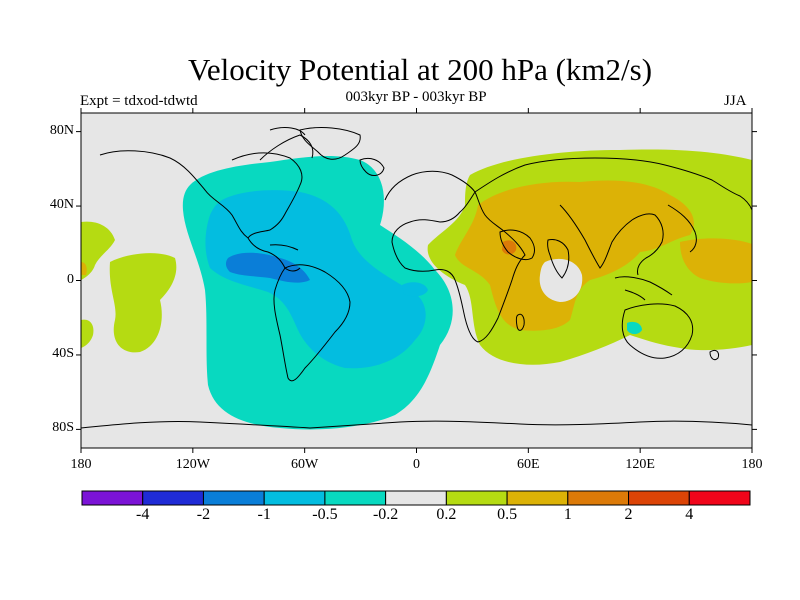 The width and height of the screenshot is (800, 600). What do you see at coordinates (315, 279) in the screenshot?
I see `contour-neg-0.5` at bounding box center [315, 279].